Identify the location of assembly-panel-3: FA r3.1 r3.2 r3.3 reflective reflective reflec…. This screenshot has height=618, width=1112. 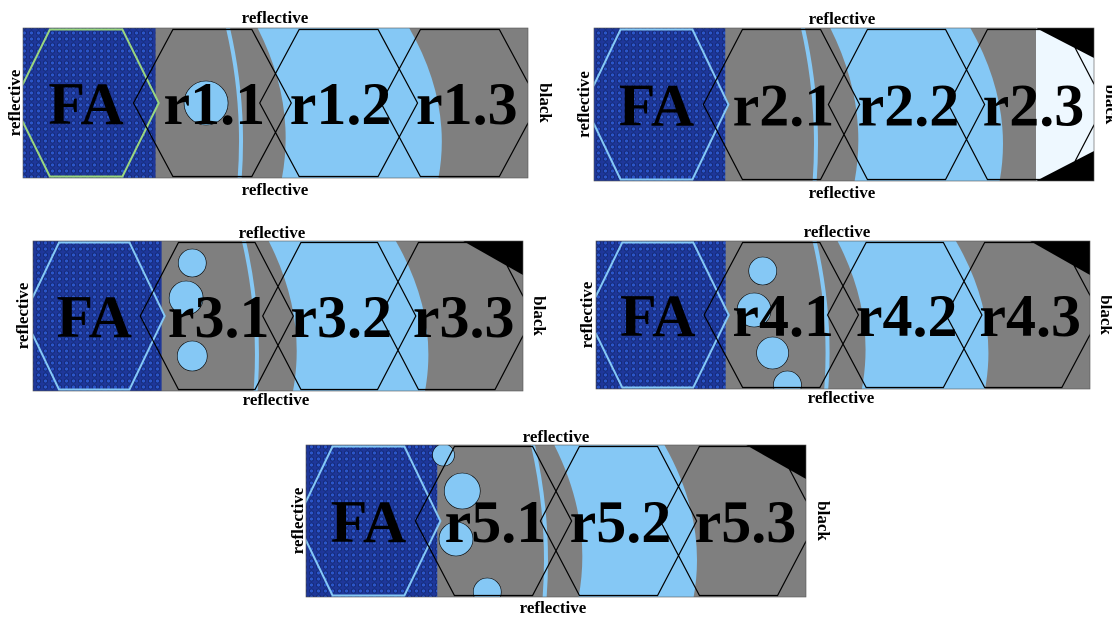
(281, 316).